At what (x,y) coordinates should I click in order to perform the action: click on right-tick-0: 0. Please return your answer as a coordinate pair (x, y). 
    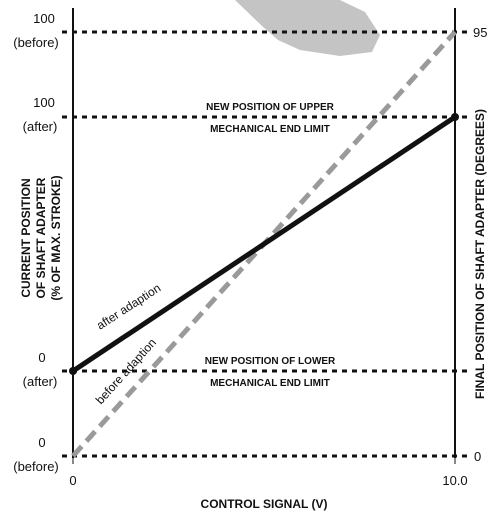
    Looking at the image, I should click on (477, 456).